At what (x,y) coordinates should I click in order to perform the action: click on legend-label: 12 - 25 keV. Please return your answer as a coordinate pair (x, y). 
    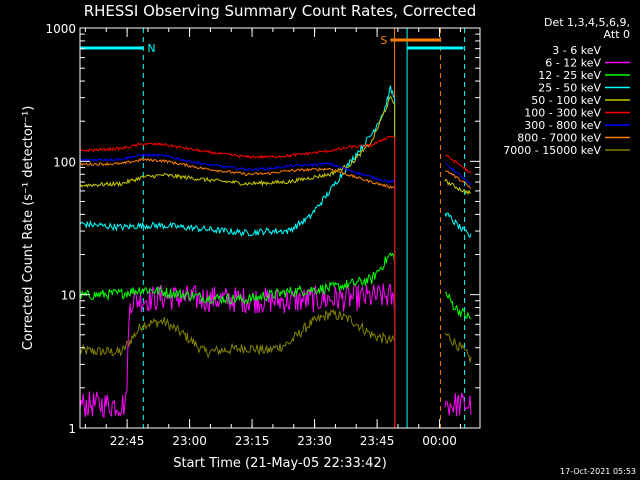
    Looking at the image, I should click on (569, 75).